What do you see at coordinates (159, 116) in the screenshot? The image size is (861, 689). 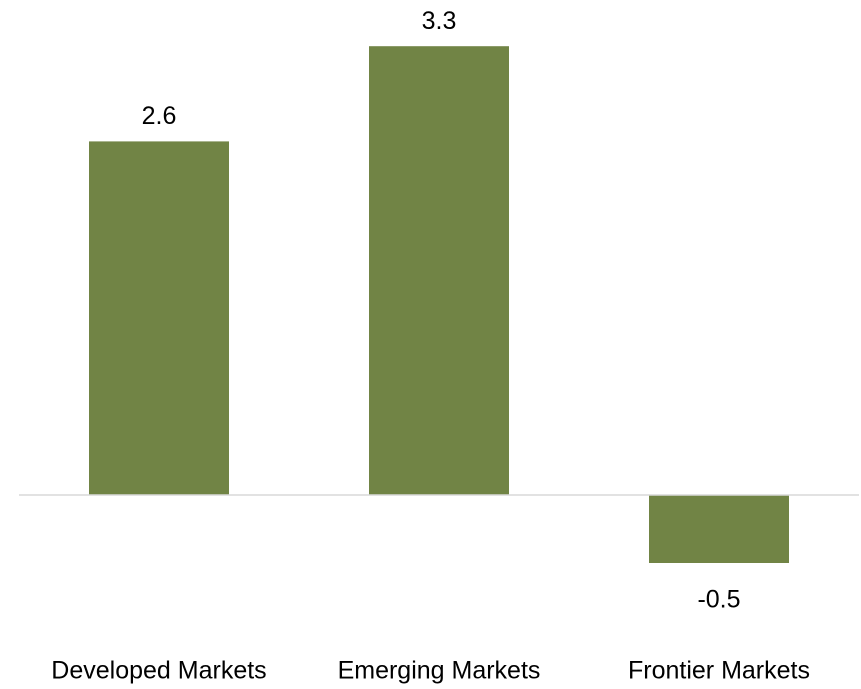 I see `data-label: 2.6` at bounding box center [159, 116].